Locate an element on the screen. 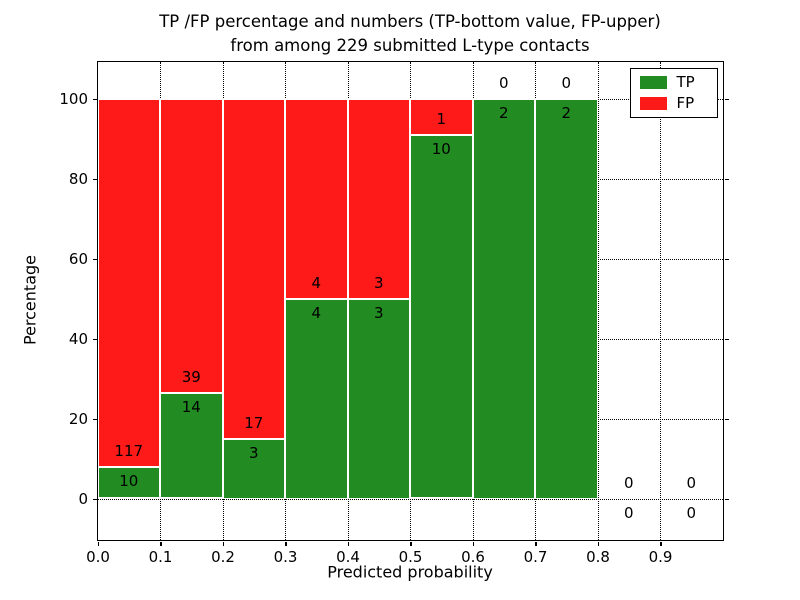 The height and width of the screenshot is (600, 800). x-axis-label: Predicted probability is located at coordinates (410, 572).